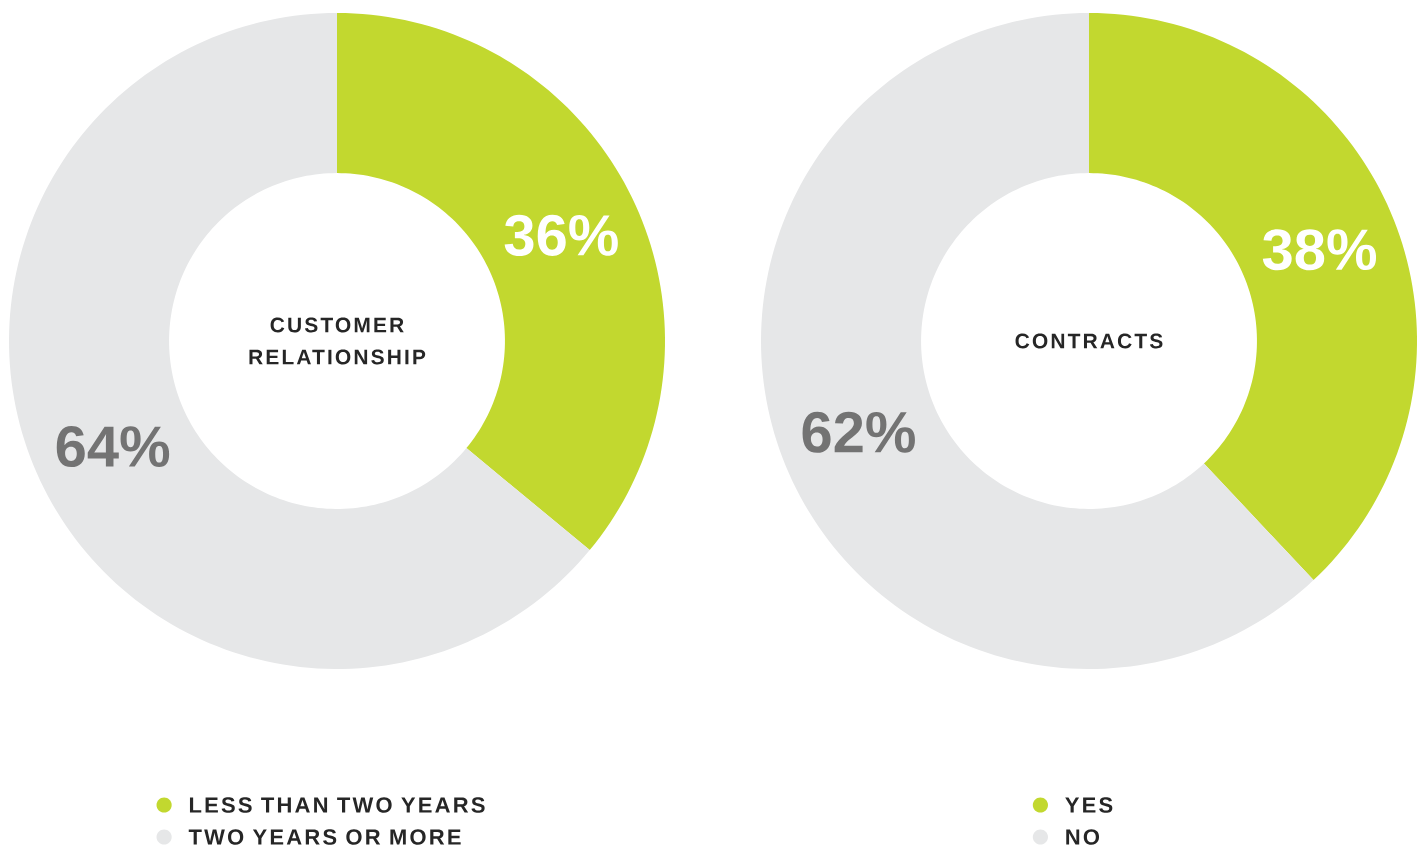 The height and width of the screenshot is (848, 1426). What do you see at coordinates (324, 837) in the screenshot?
I see `legend-label: TWO YEARS OR MORE` at bounding box center [324, 837].